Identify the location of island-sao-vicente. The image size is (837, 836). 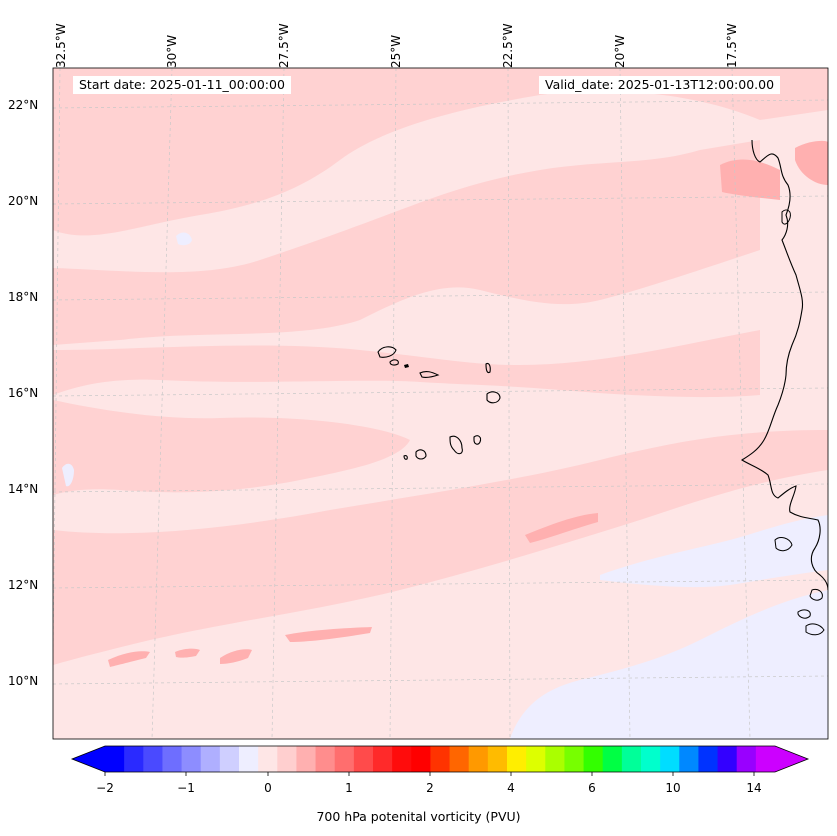
(394, 362).